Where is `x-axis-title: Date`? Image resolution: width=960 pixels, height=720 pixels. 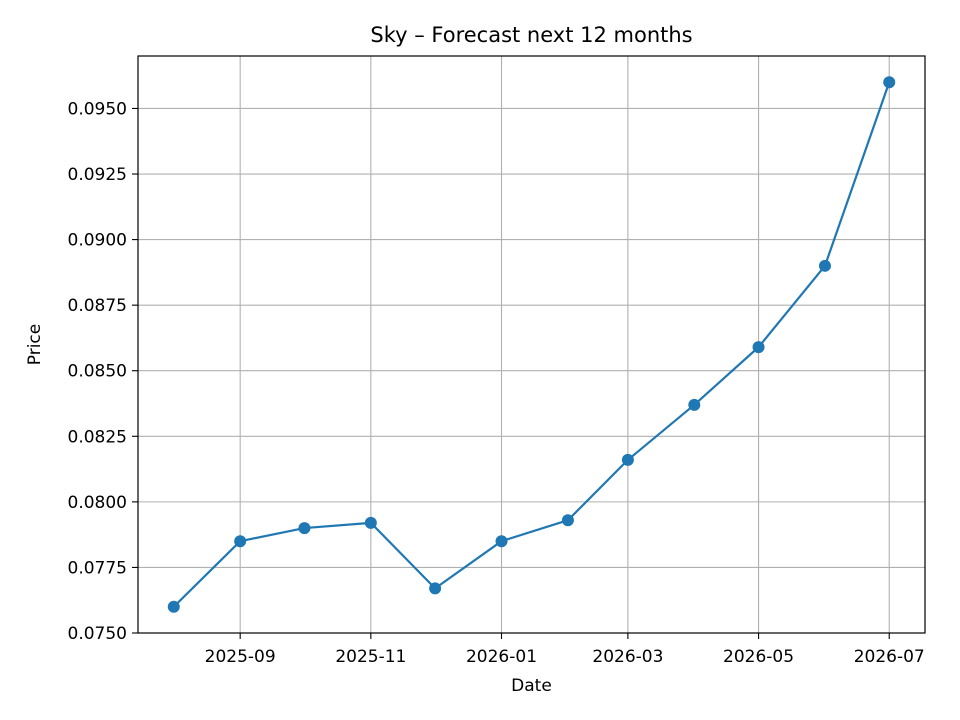 x-axis-title: Date is located at coordinates (531, 686).